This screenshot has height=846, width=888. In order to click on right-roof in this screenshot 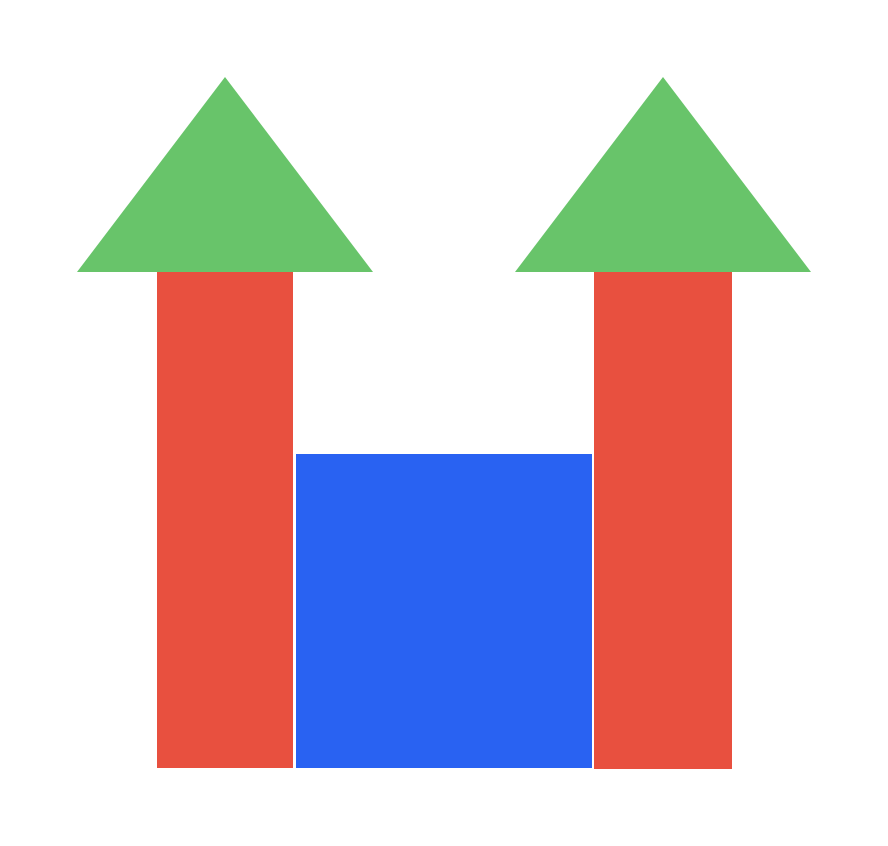, I will do `click(663, 174)`.